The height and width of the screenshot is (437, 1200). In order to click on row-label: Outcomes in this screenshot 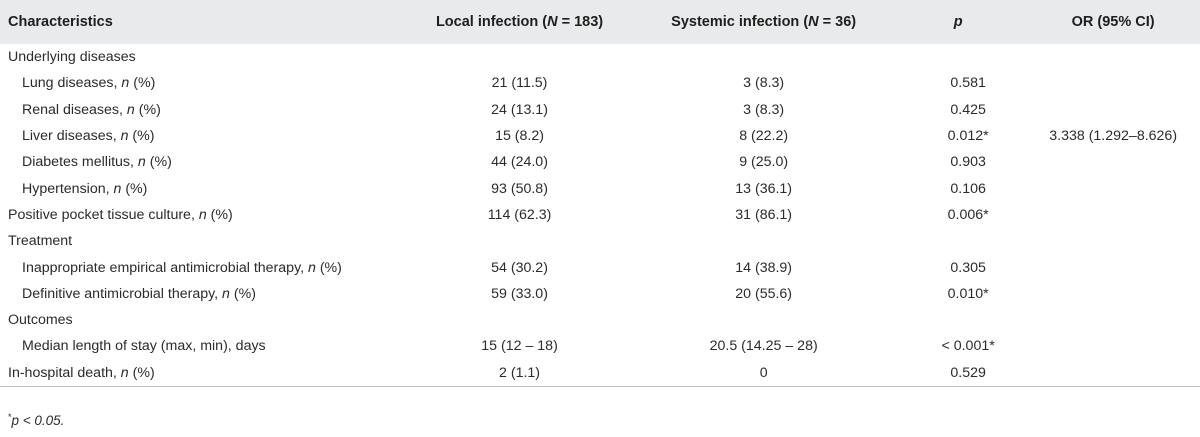, I will do `click(40, 320)`.